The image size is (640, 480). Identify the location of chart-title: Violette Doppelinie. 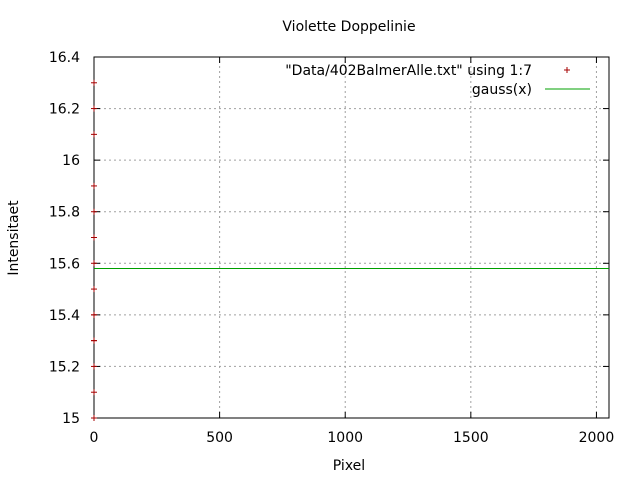
(348, 27).